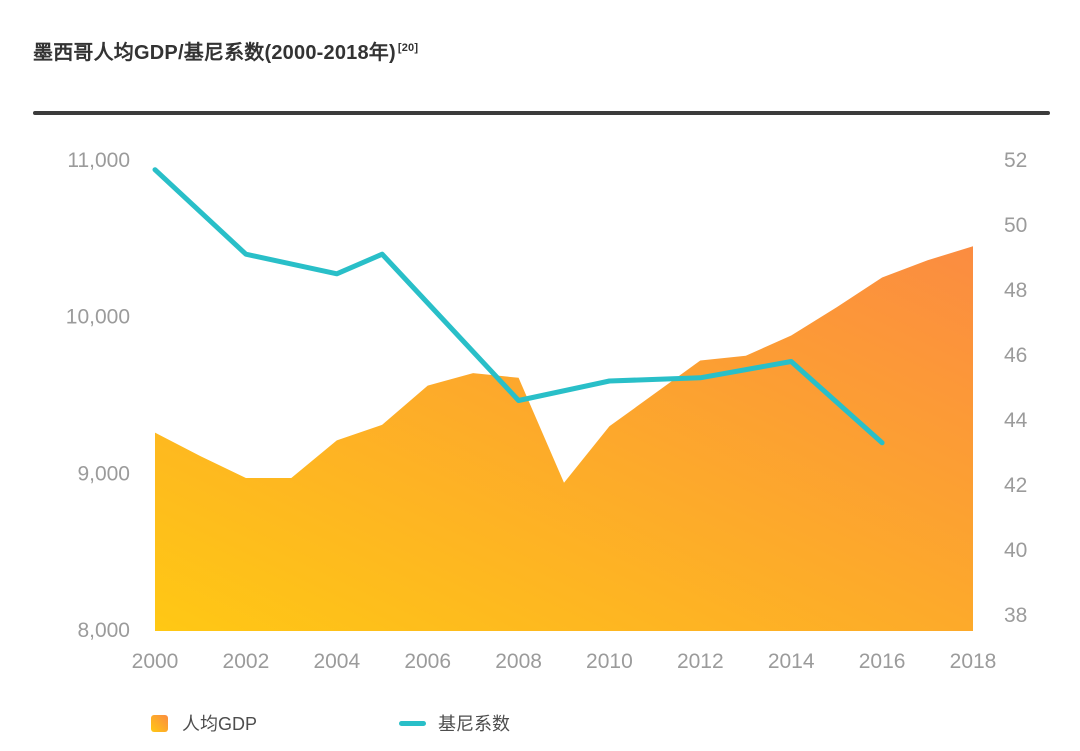 The height and width of the screenshot is (751, 1080). I want to click on legend-label-gini: 基尼系数, so click(474, 724).